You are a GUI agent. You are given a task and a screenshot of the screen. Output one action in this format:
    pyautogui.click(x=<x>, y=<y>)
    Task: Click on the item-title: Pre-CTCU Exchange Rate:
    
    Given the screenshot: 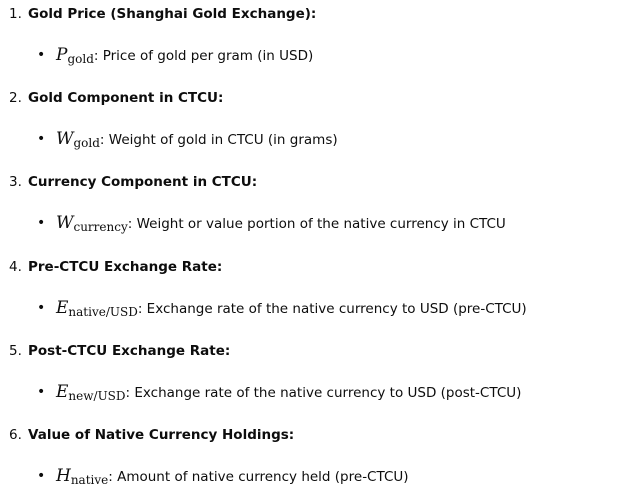 What is the action you would take?
    pyautogui.click(x=125, y=266)
    